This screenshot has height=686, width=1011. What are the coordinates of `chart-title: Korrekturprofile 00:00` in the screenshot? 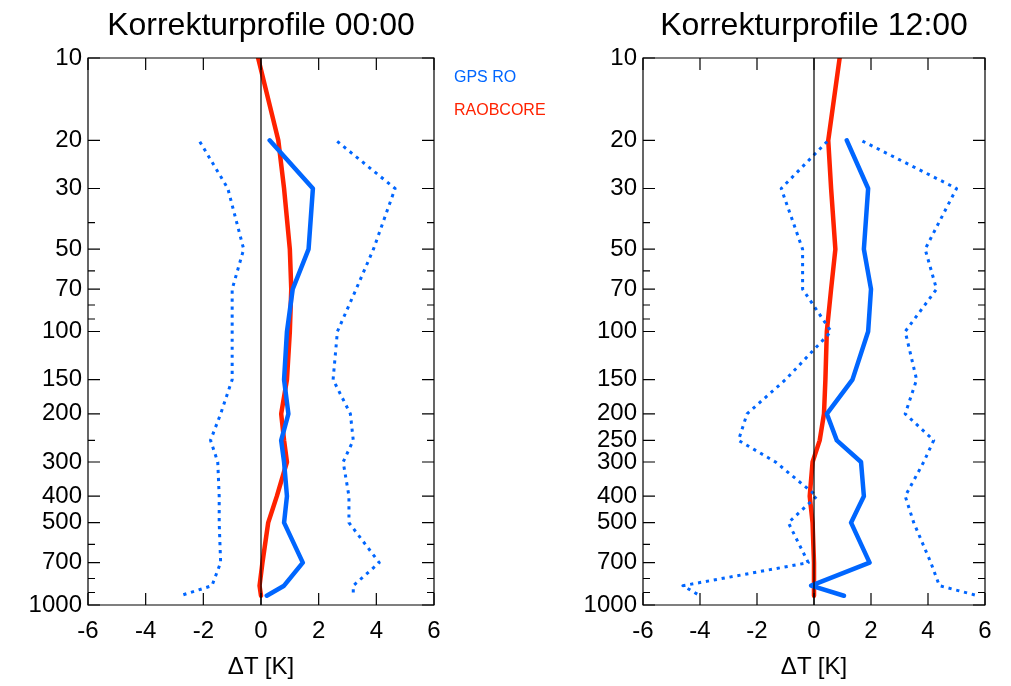 It's located at (261, 24).